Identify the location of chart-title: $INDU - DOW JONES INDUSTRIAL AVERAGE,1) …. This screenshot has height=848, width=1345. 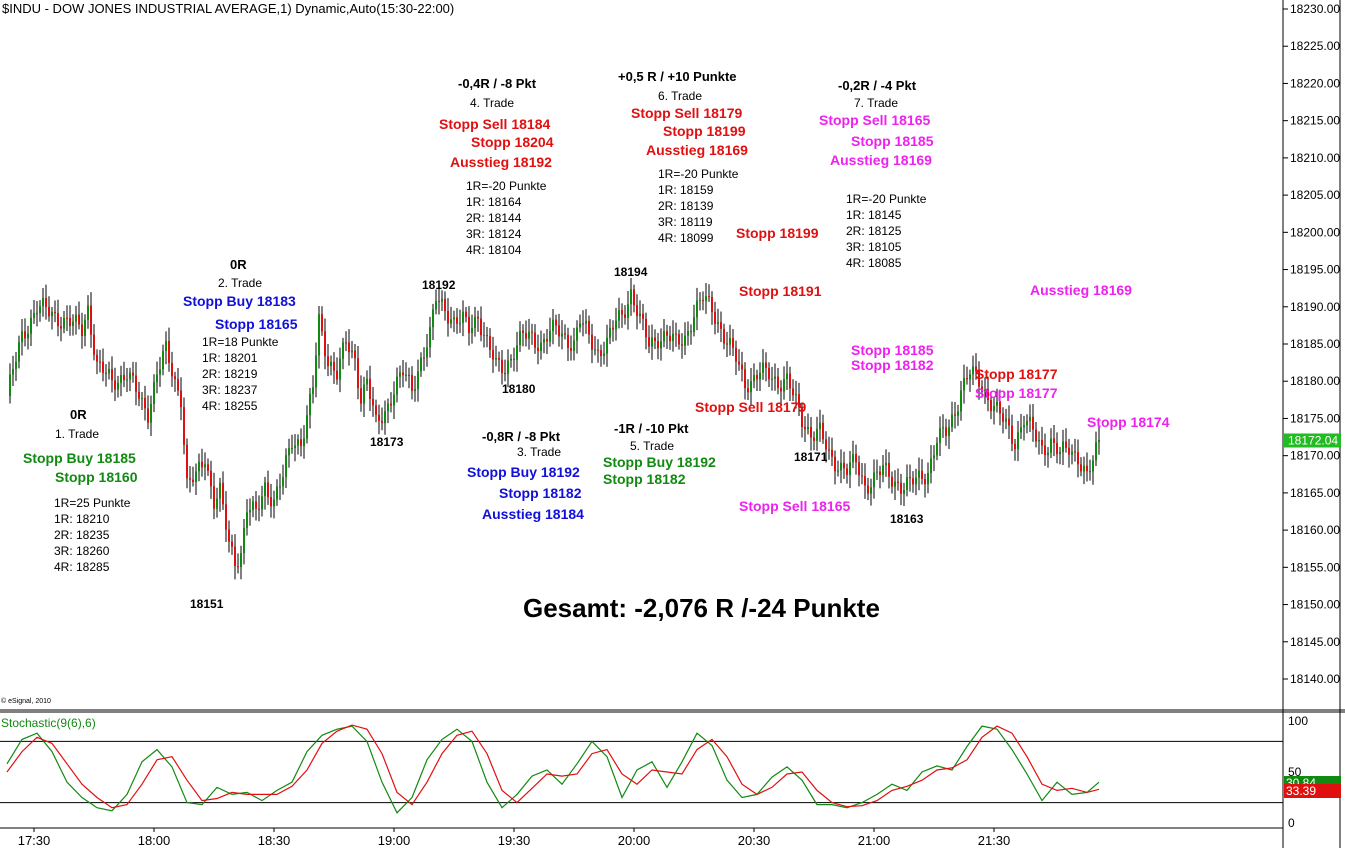
(228, 8).